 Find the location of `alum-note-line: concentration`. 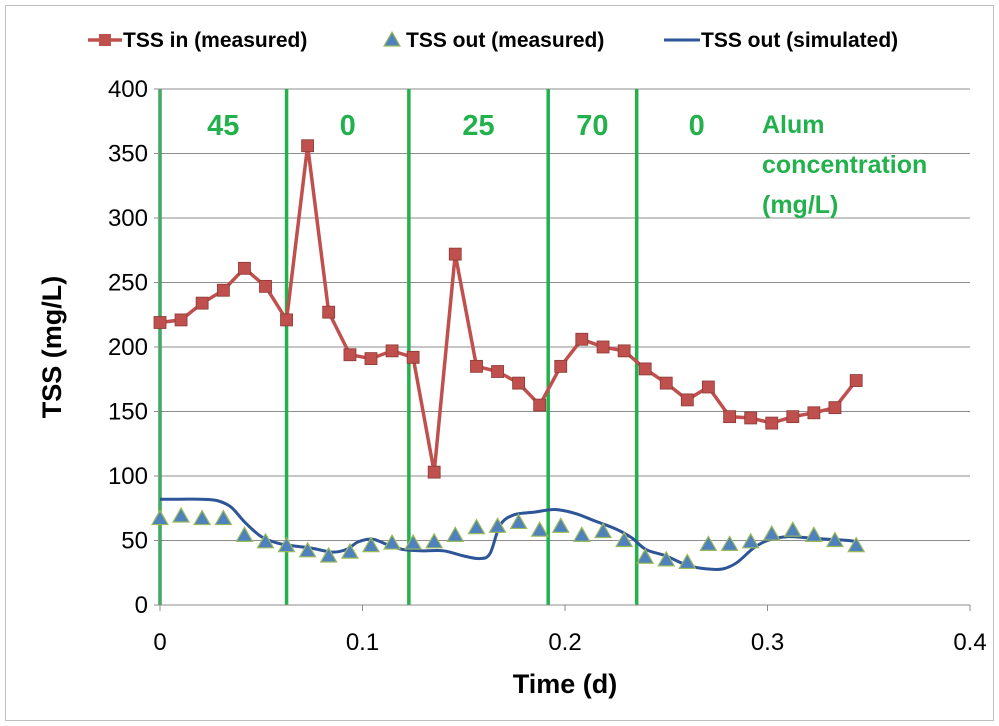

alum-note-line: concentration is located at coordinates (844, 165).